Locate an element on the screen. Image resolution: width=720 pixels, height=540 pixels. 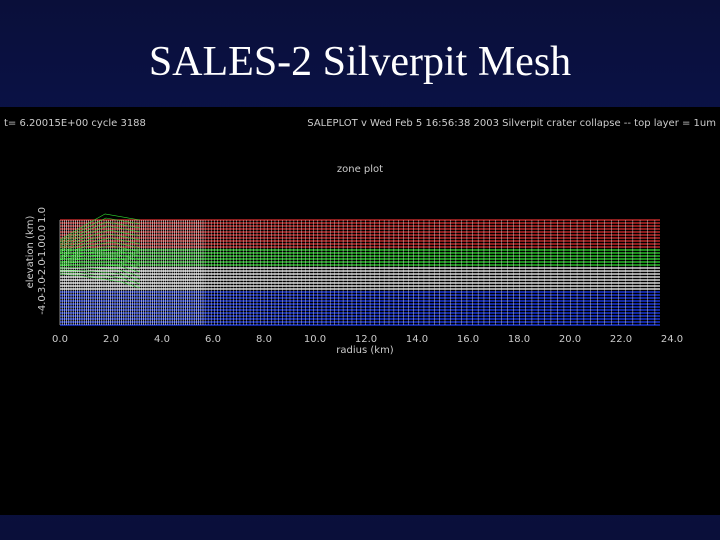
y-tick-label: 0.0 is located at coordinates (42, 233).